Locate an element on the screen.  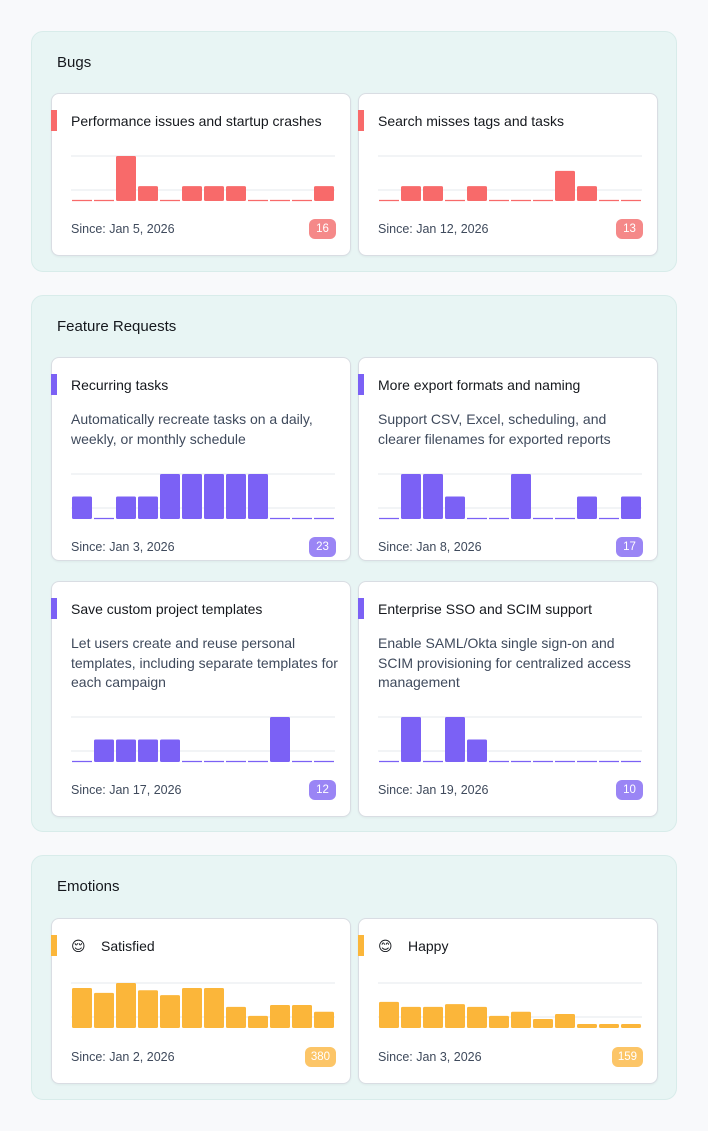
card-title-label: Happy is located at coordinates (428, 946).